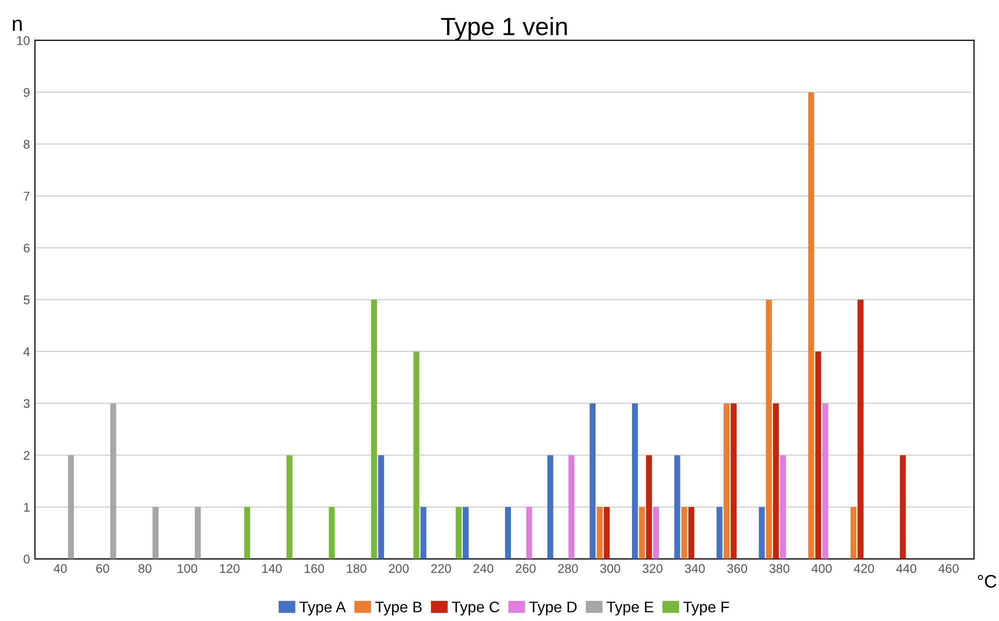 The image size is (999, 621). Describe the element at coordinates (694, 568) in the screenshot. I see `x-tick-label: 340` at that location.